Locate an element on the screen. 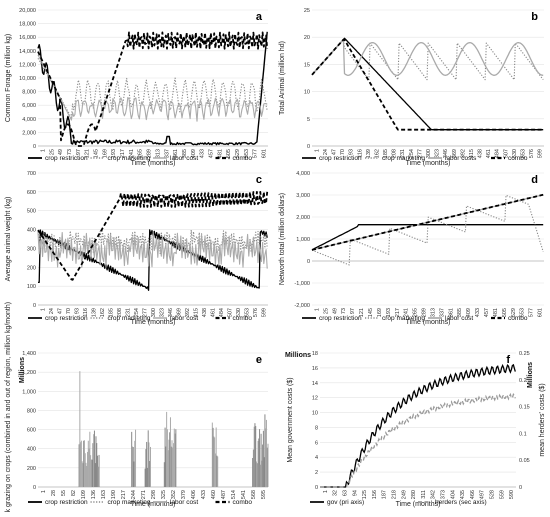 The height and width of the screenshot is (517, 550). y-tick-label: 8 is located at coordinates (316, 428).